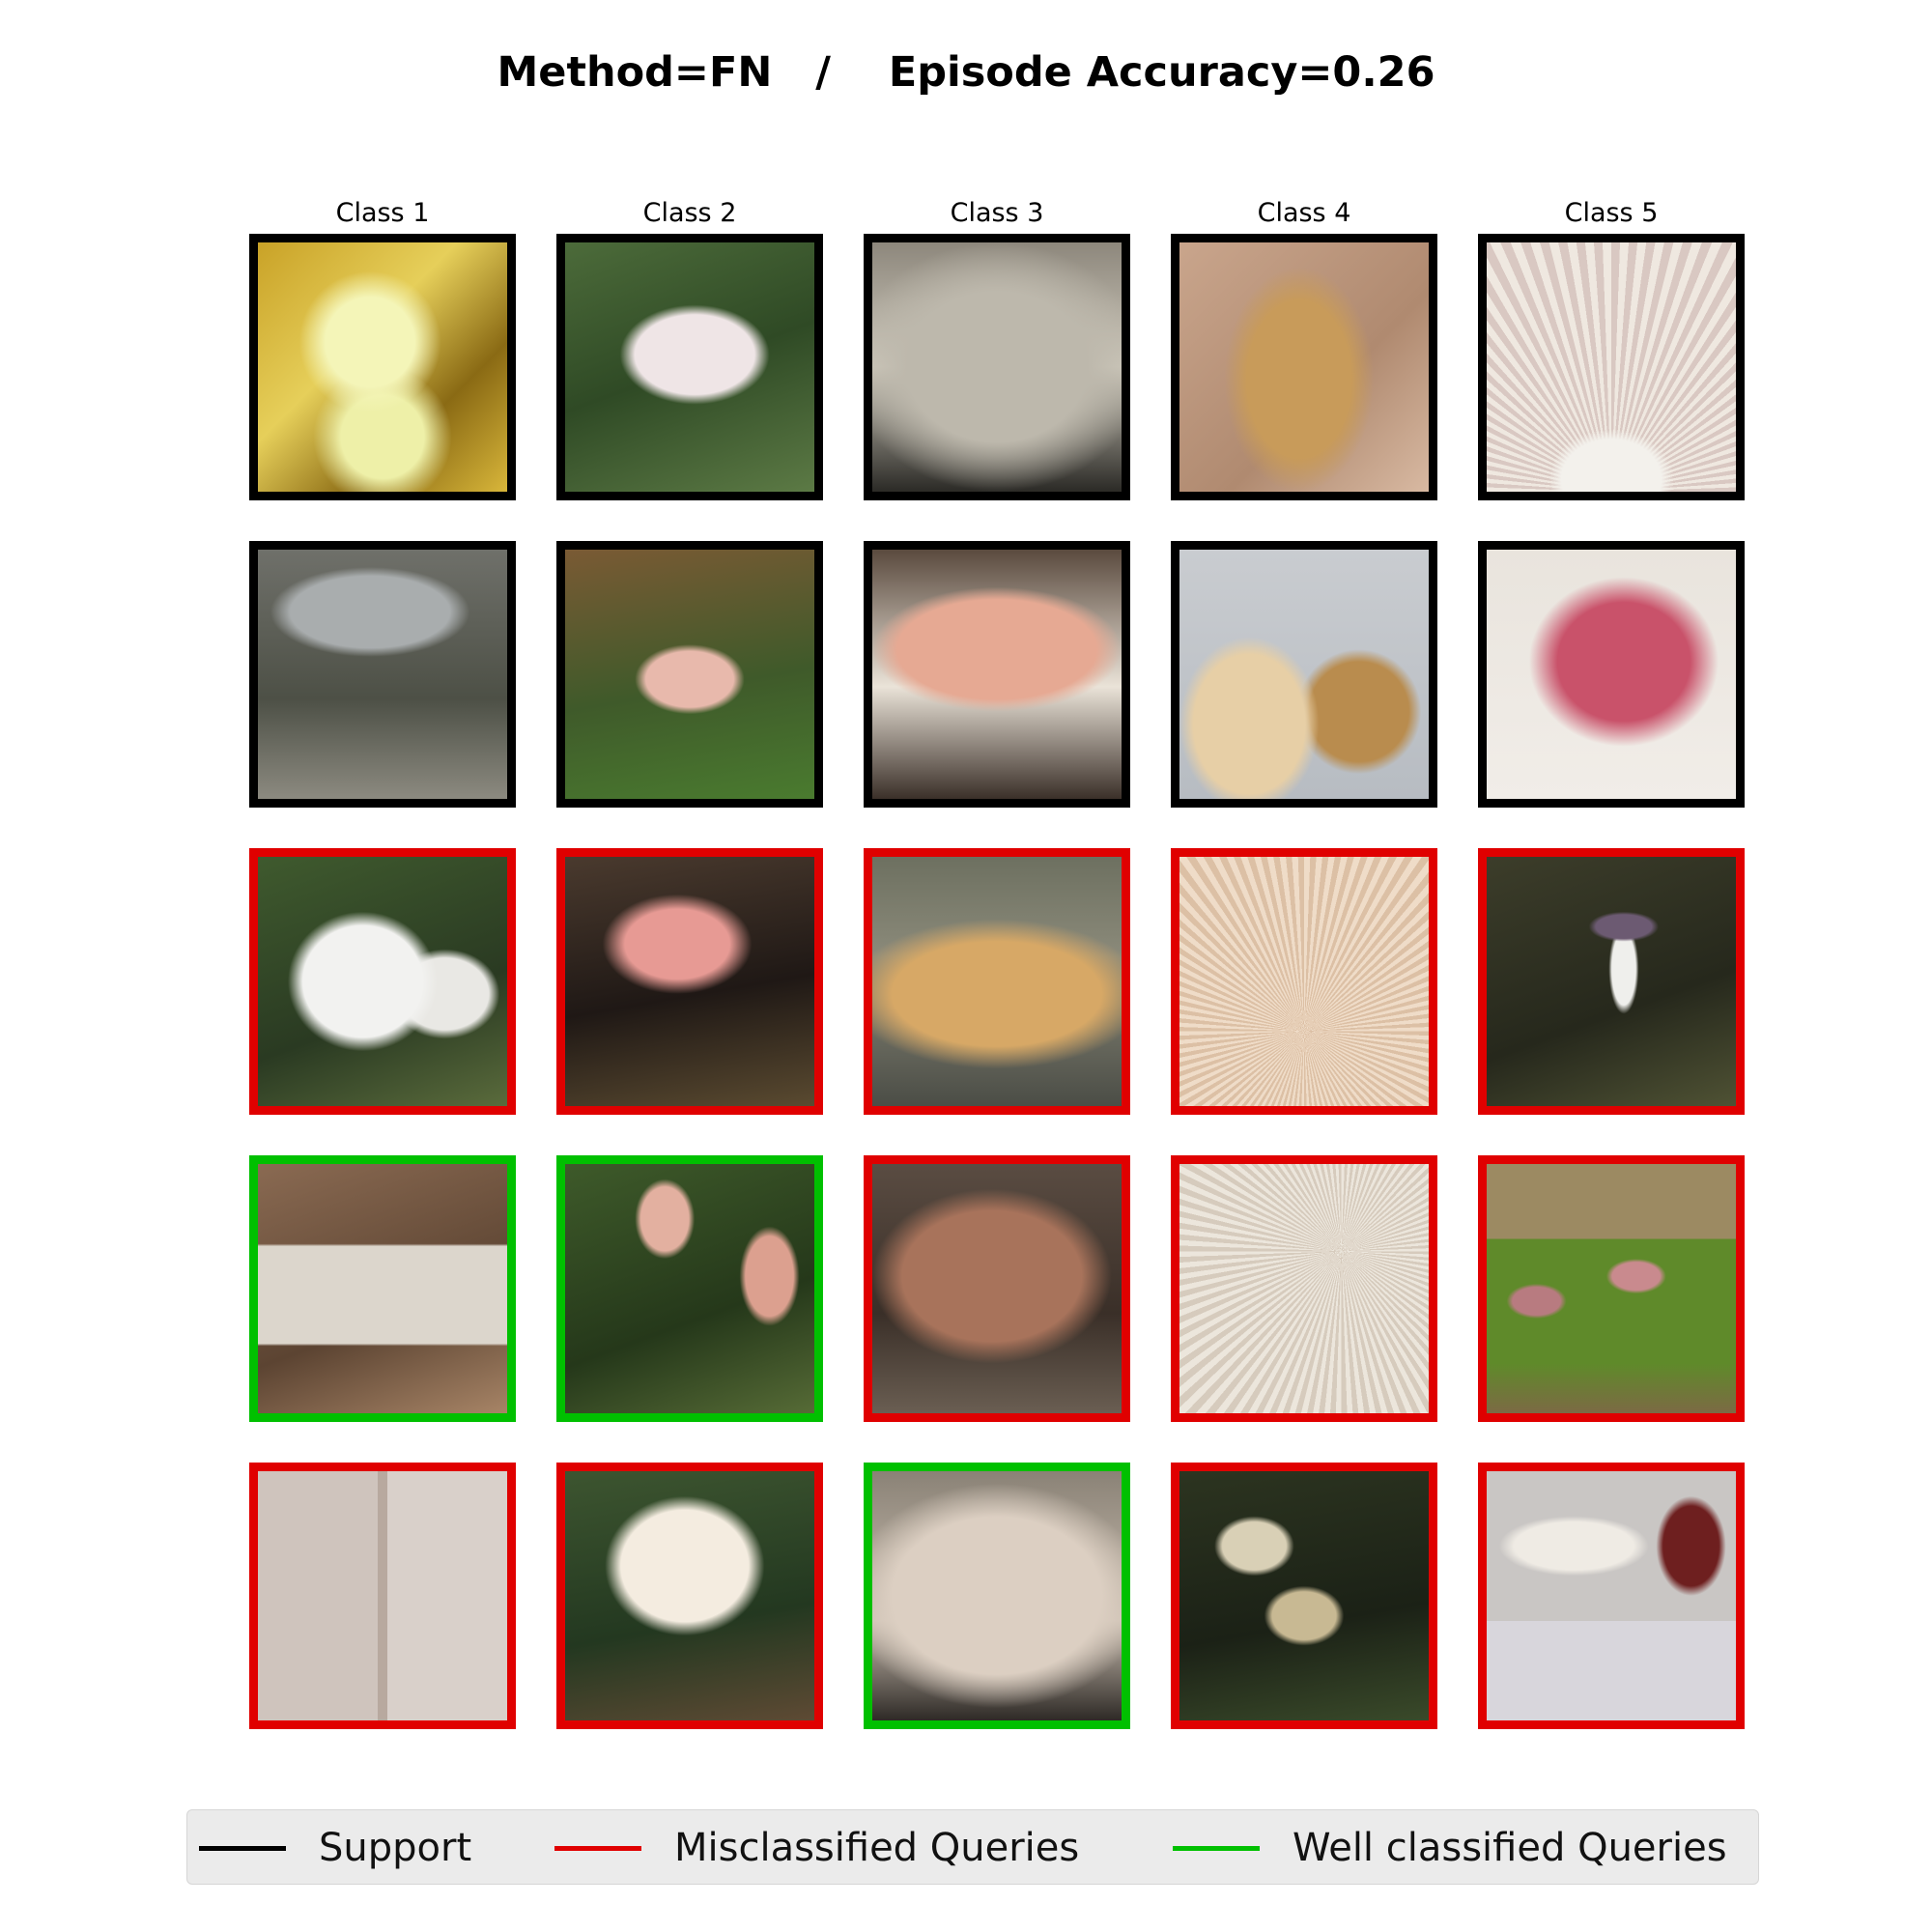 The image size is (1932, 1932). What do you see at coordinates (1216, 1848) in the screenshot?
I see `legend-line-well-classified` at bounding box center [1216, 1848].